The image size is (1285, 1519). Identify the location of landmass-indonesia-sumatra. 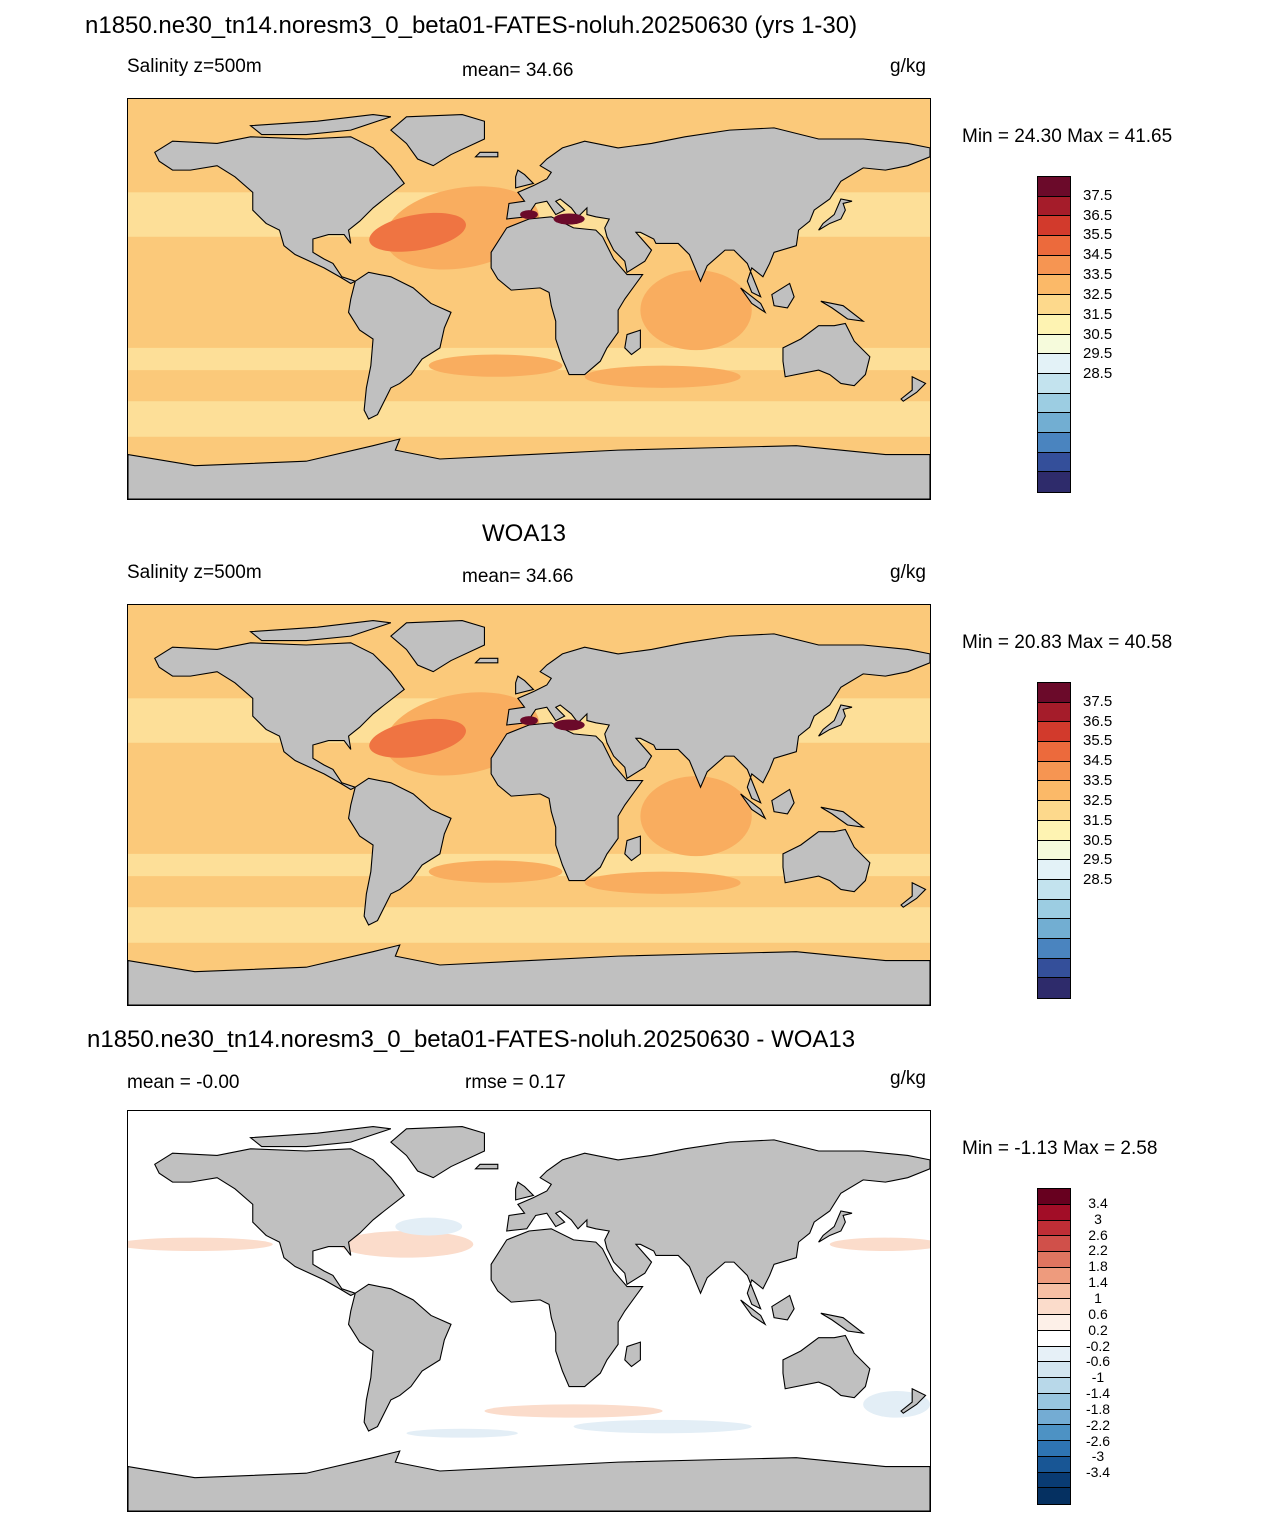
(753, 300).